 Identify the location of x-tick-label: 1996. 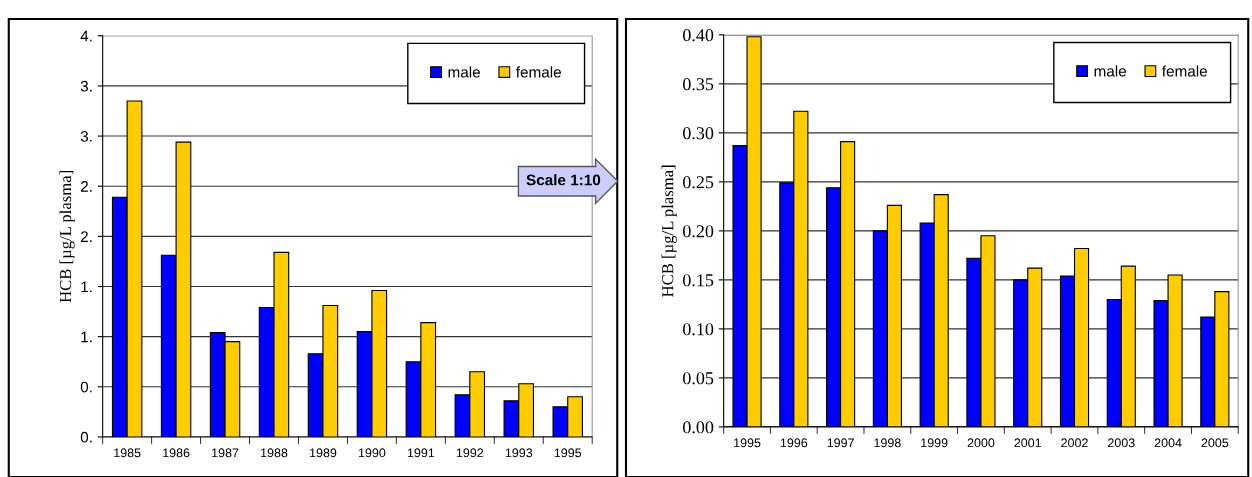
(794, 443).